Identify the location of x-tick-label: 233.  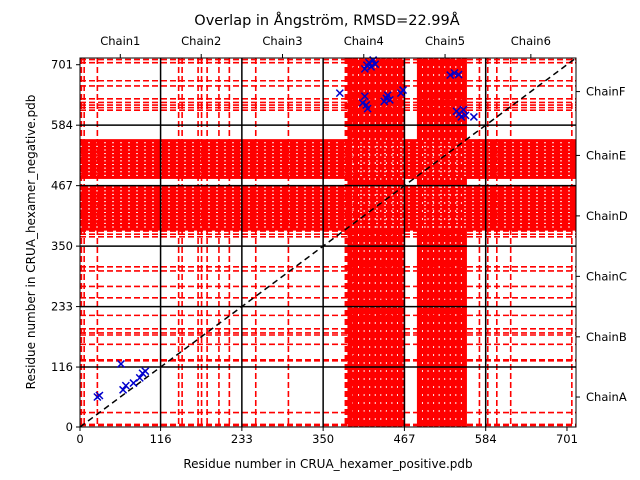
(242, 439).